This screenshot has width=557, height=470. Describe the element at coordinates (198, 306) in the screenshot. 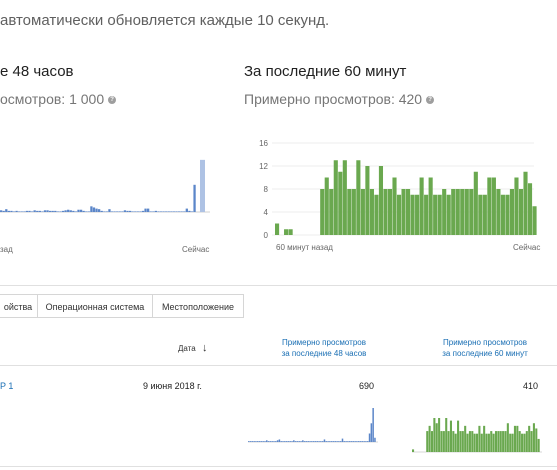

I see `tab-location: Местоположение` at that location.